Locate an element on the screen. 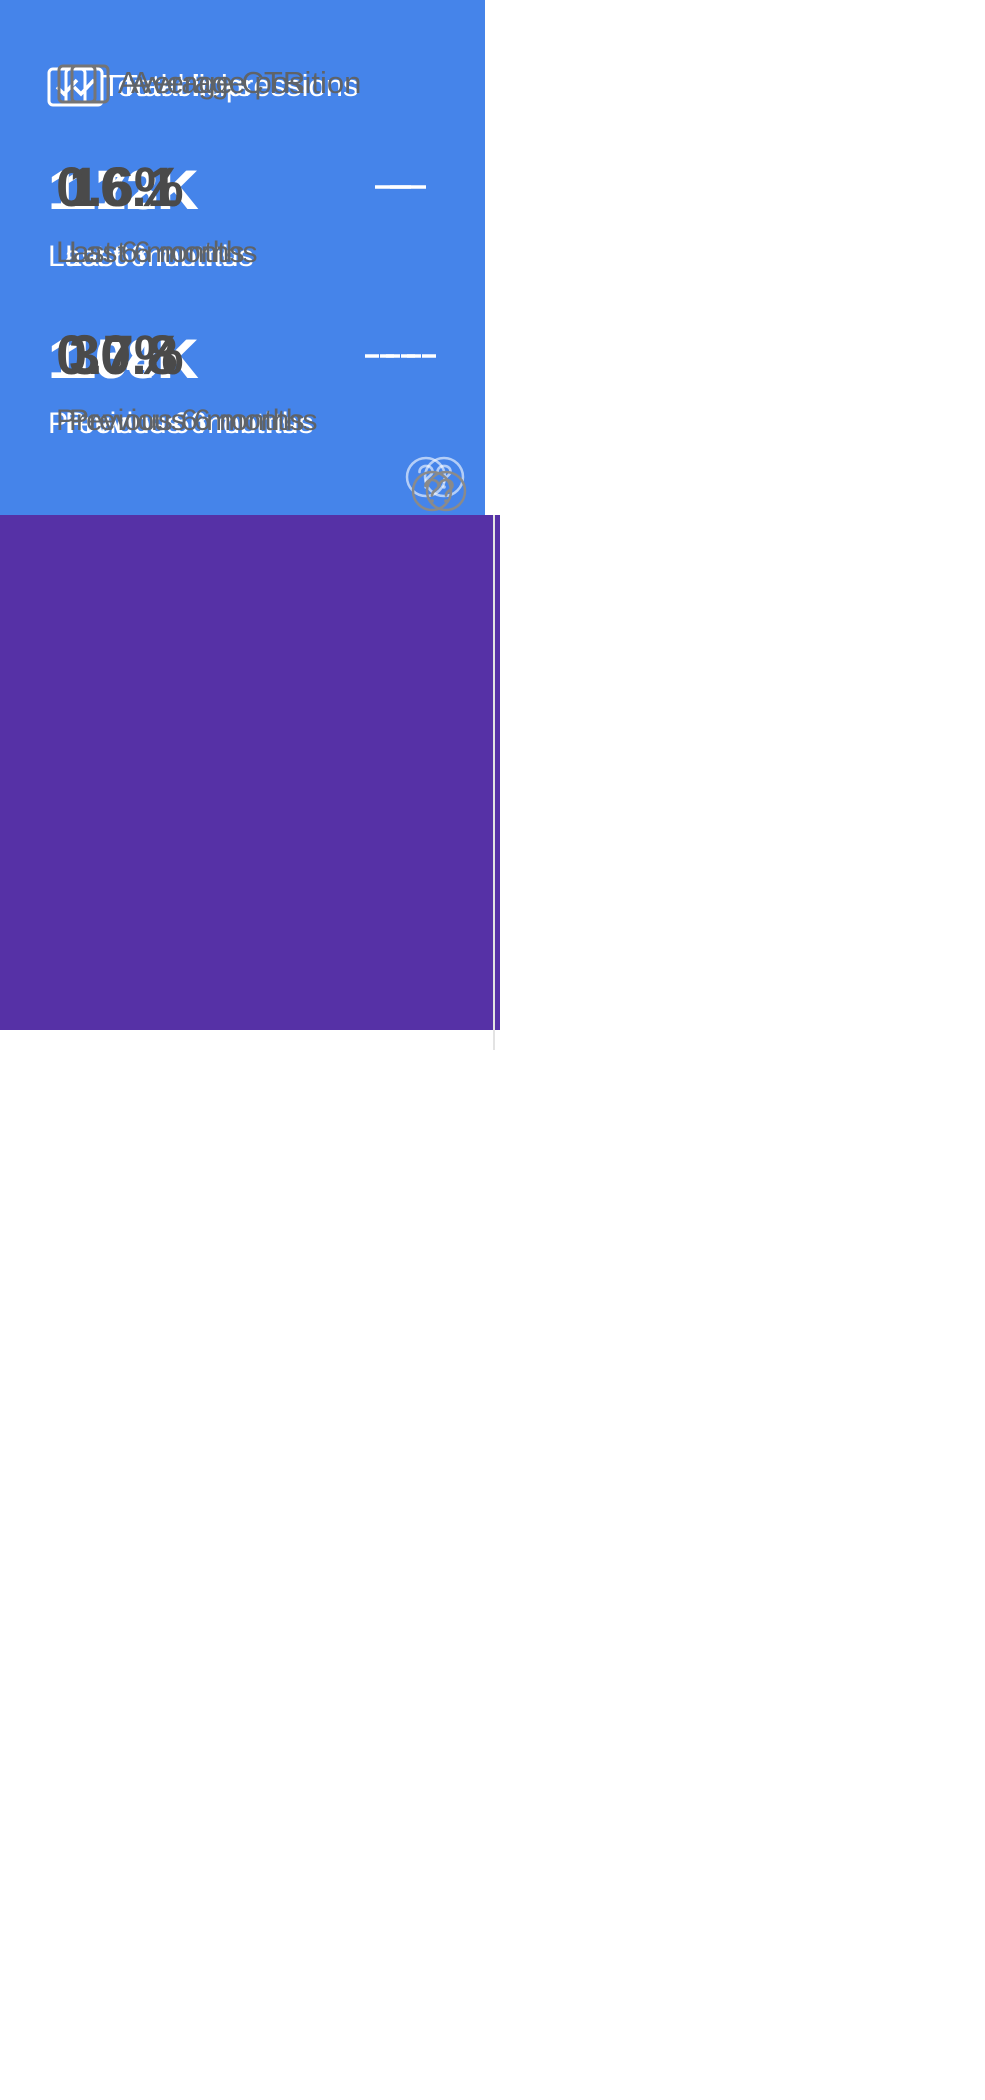  dashed-line-indicator is located at coordinates (408, 356).